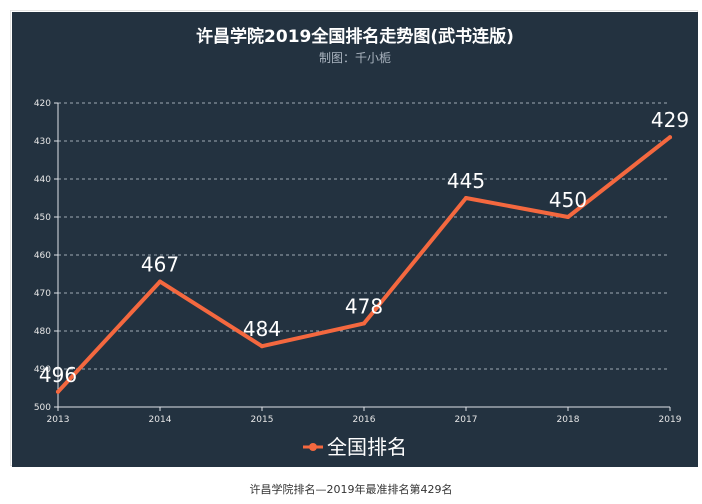 This screenshot has height=504, width=702. Describe the element at coordinates (568, 200) in the screenshot. I see `data-label: 450` at that location.